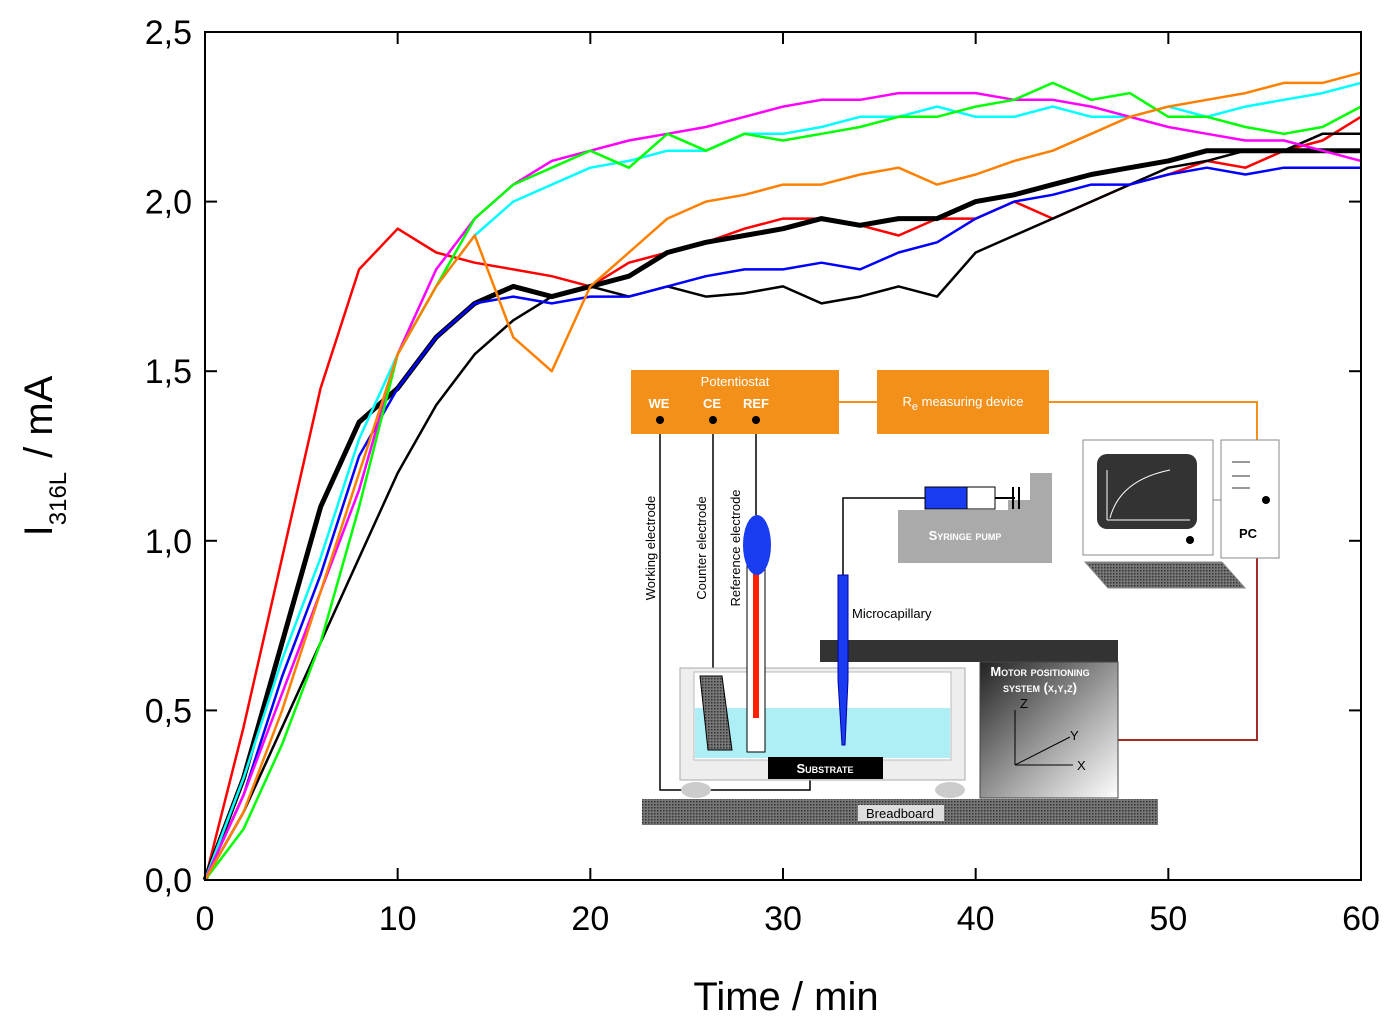 This screenshot has height=1022, width=1389. Describe the element at coordinates (712, 403) in the screenshot. I see `ce-label: CE` at that location.